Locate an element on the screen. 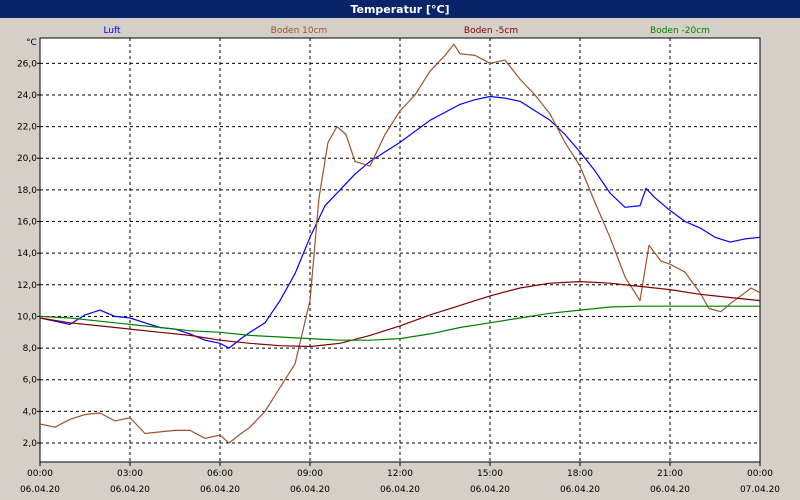 This screenshot has width=800, height=500. y-tick-label: 22,0 is located at coordinates (27, 128).